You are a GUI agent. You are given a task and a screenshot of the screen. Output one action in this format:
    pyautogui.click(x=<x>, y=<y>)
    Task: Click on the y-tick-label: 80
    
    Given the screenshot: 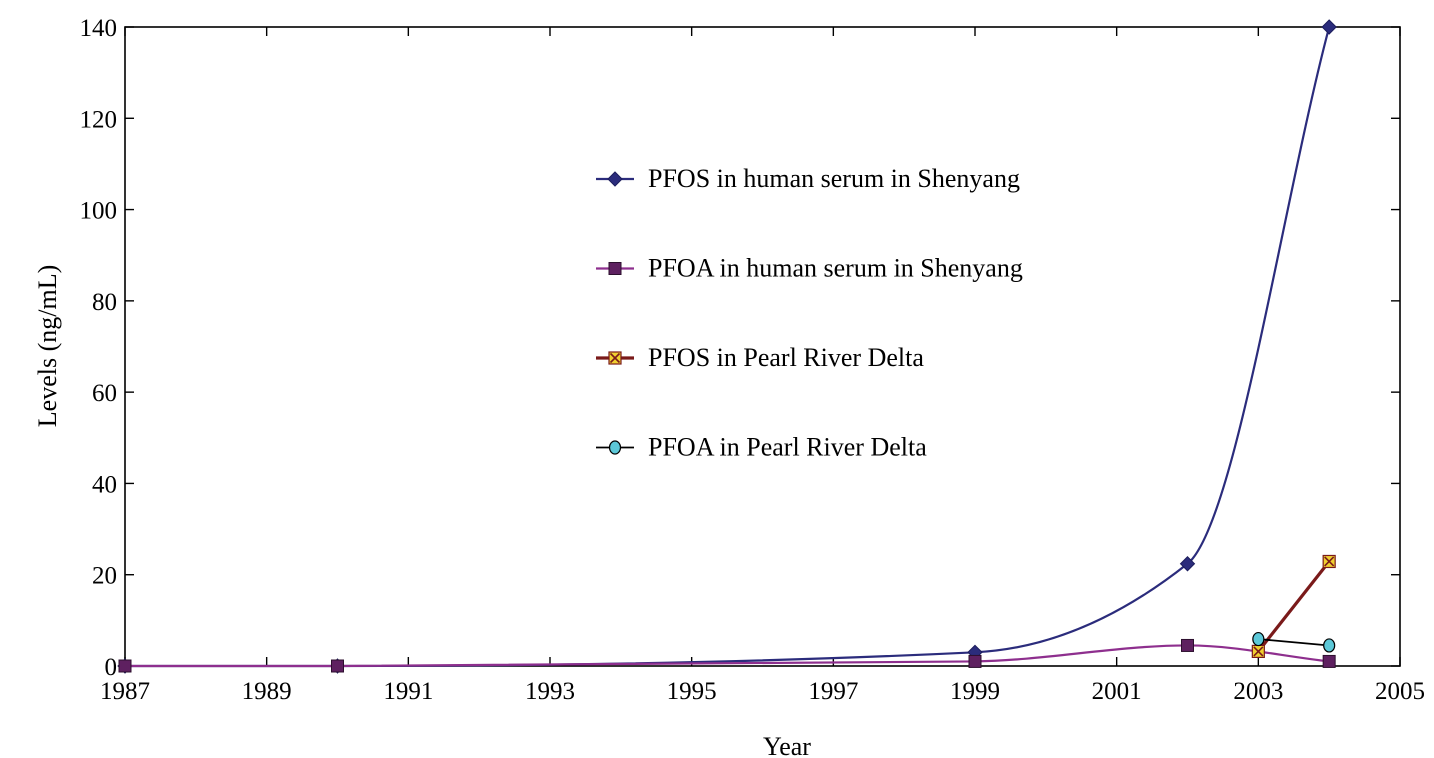 What is the action you would take?
    pyautogui.click(x=104, y=302)
    